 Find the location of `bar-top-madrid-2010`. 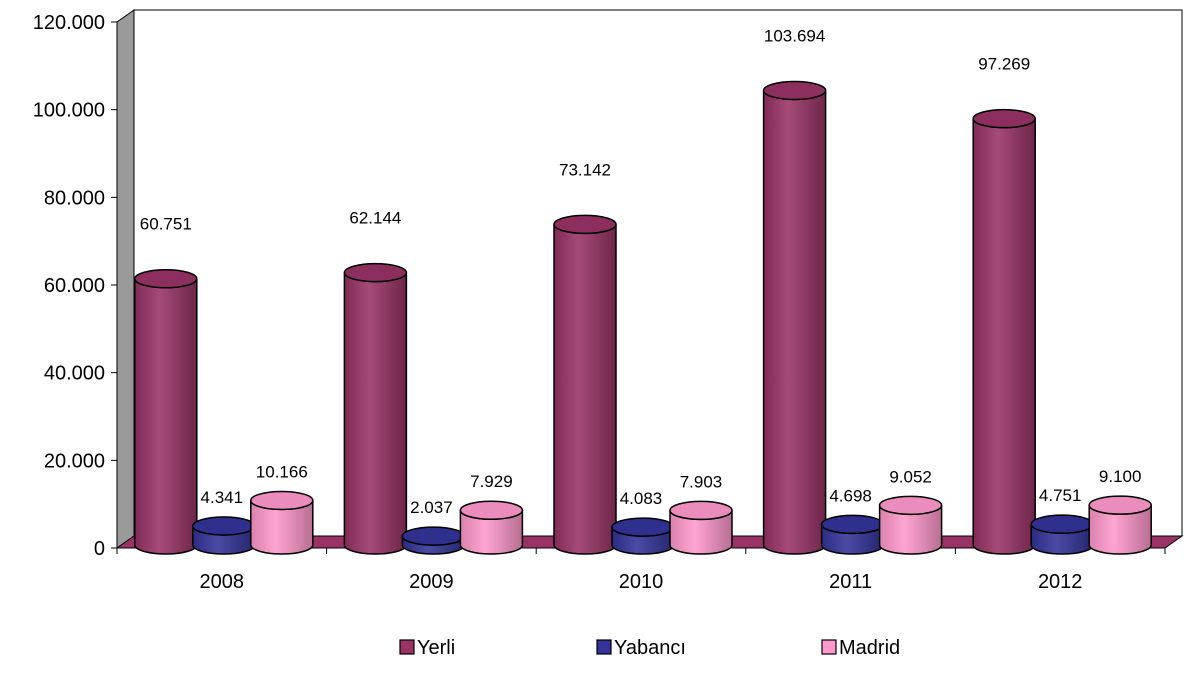

bar-top-madrid-2010 is located at coordinates (701, 510).